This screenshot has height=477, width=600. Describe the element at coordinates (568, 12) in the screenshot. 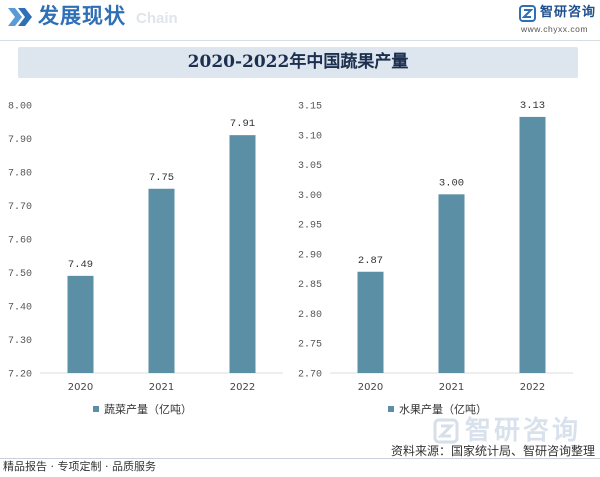

I see `logo-name: 智研咨询` at that location.